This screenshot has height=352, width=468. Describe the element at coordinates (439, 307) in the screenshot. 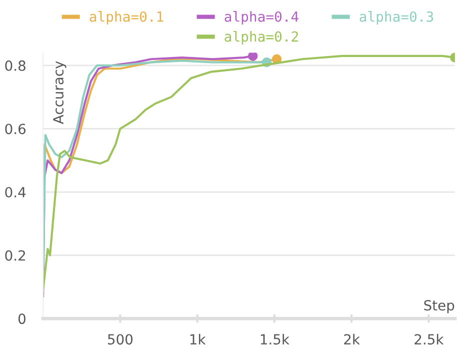

I see `x-axis-title: Step` at that location.